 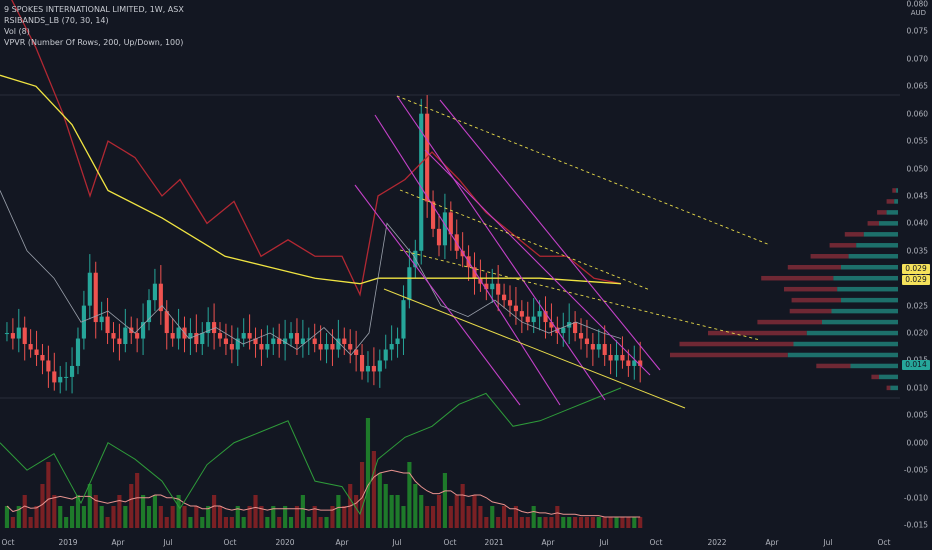 What do you see at coordinates (285, 542) in the screenshot?
I see `time-tick: 2020` at bounding box center [285, 542].